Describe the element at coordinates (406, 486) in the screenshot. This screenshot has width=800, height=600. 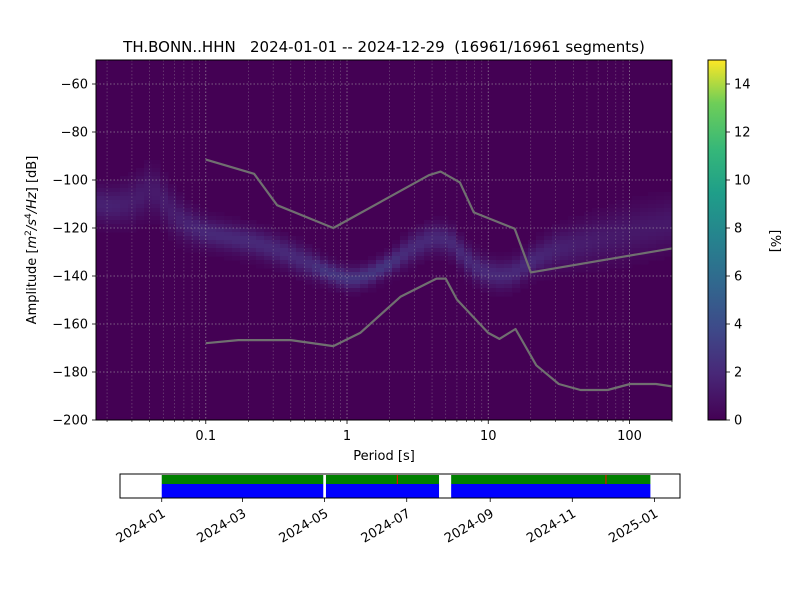
I see `timeline-segments` at that location.